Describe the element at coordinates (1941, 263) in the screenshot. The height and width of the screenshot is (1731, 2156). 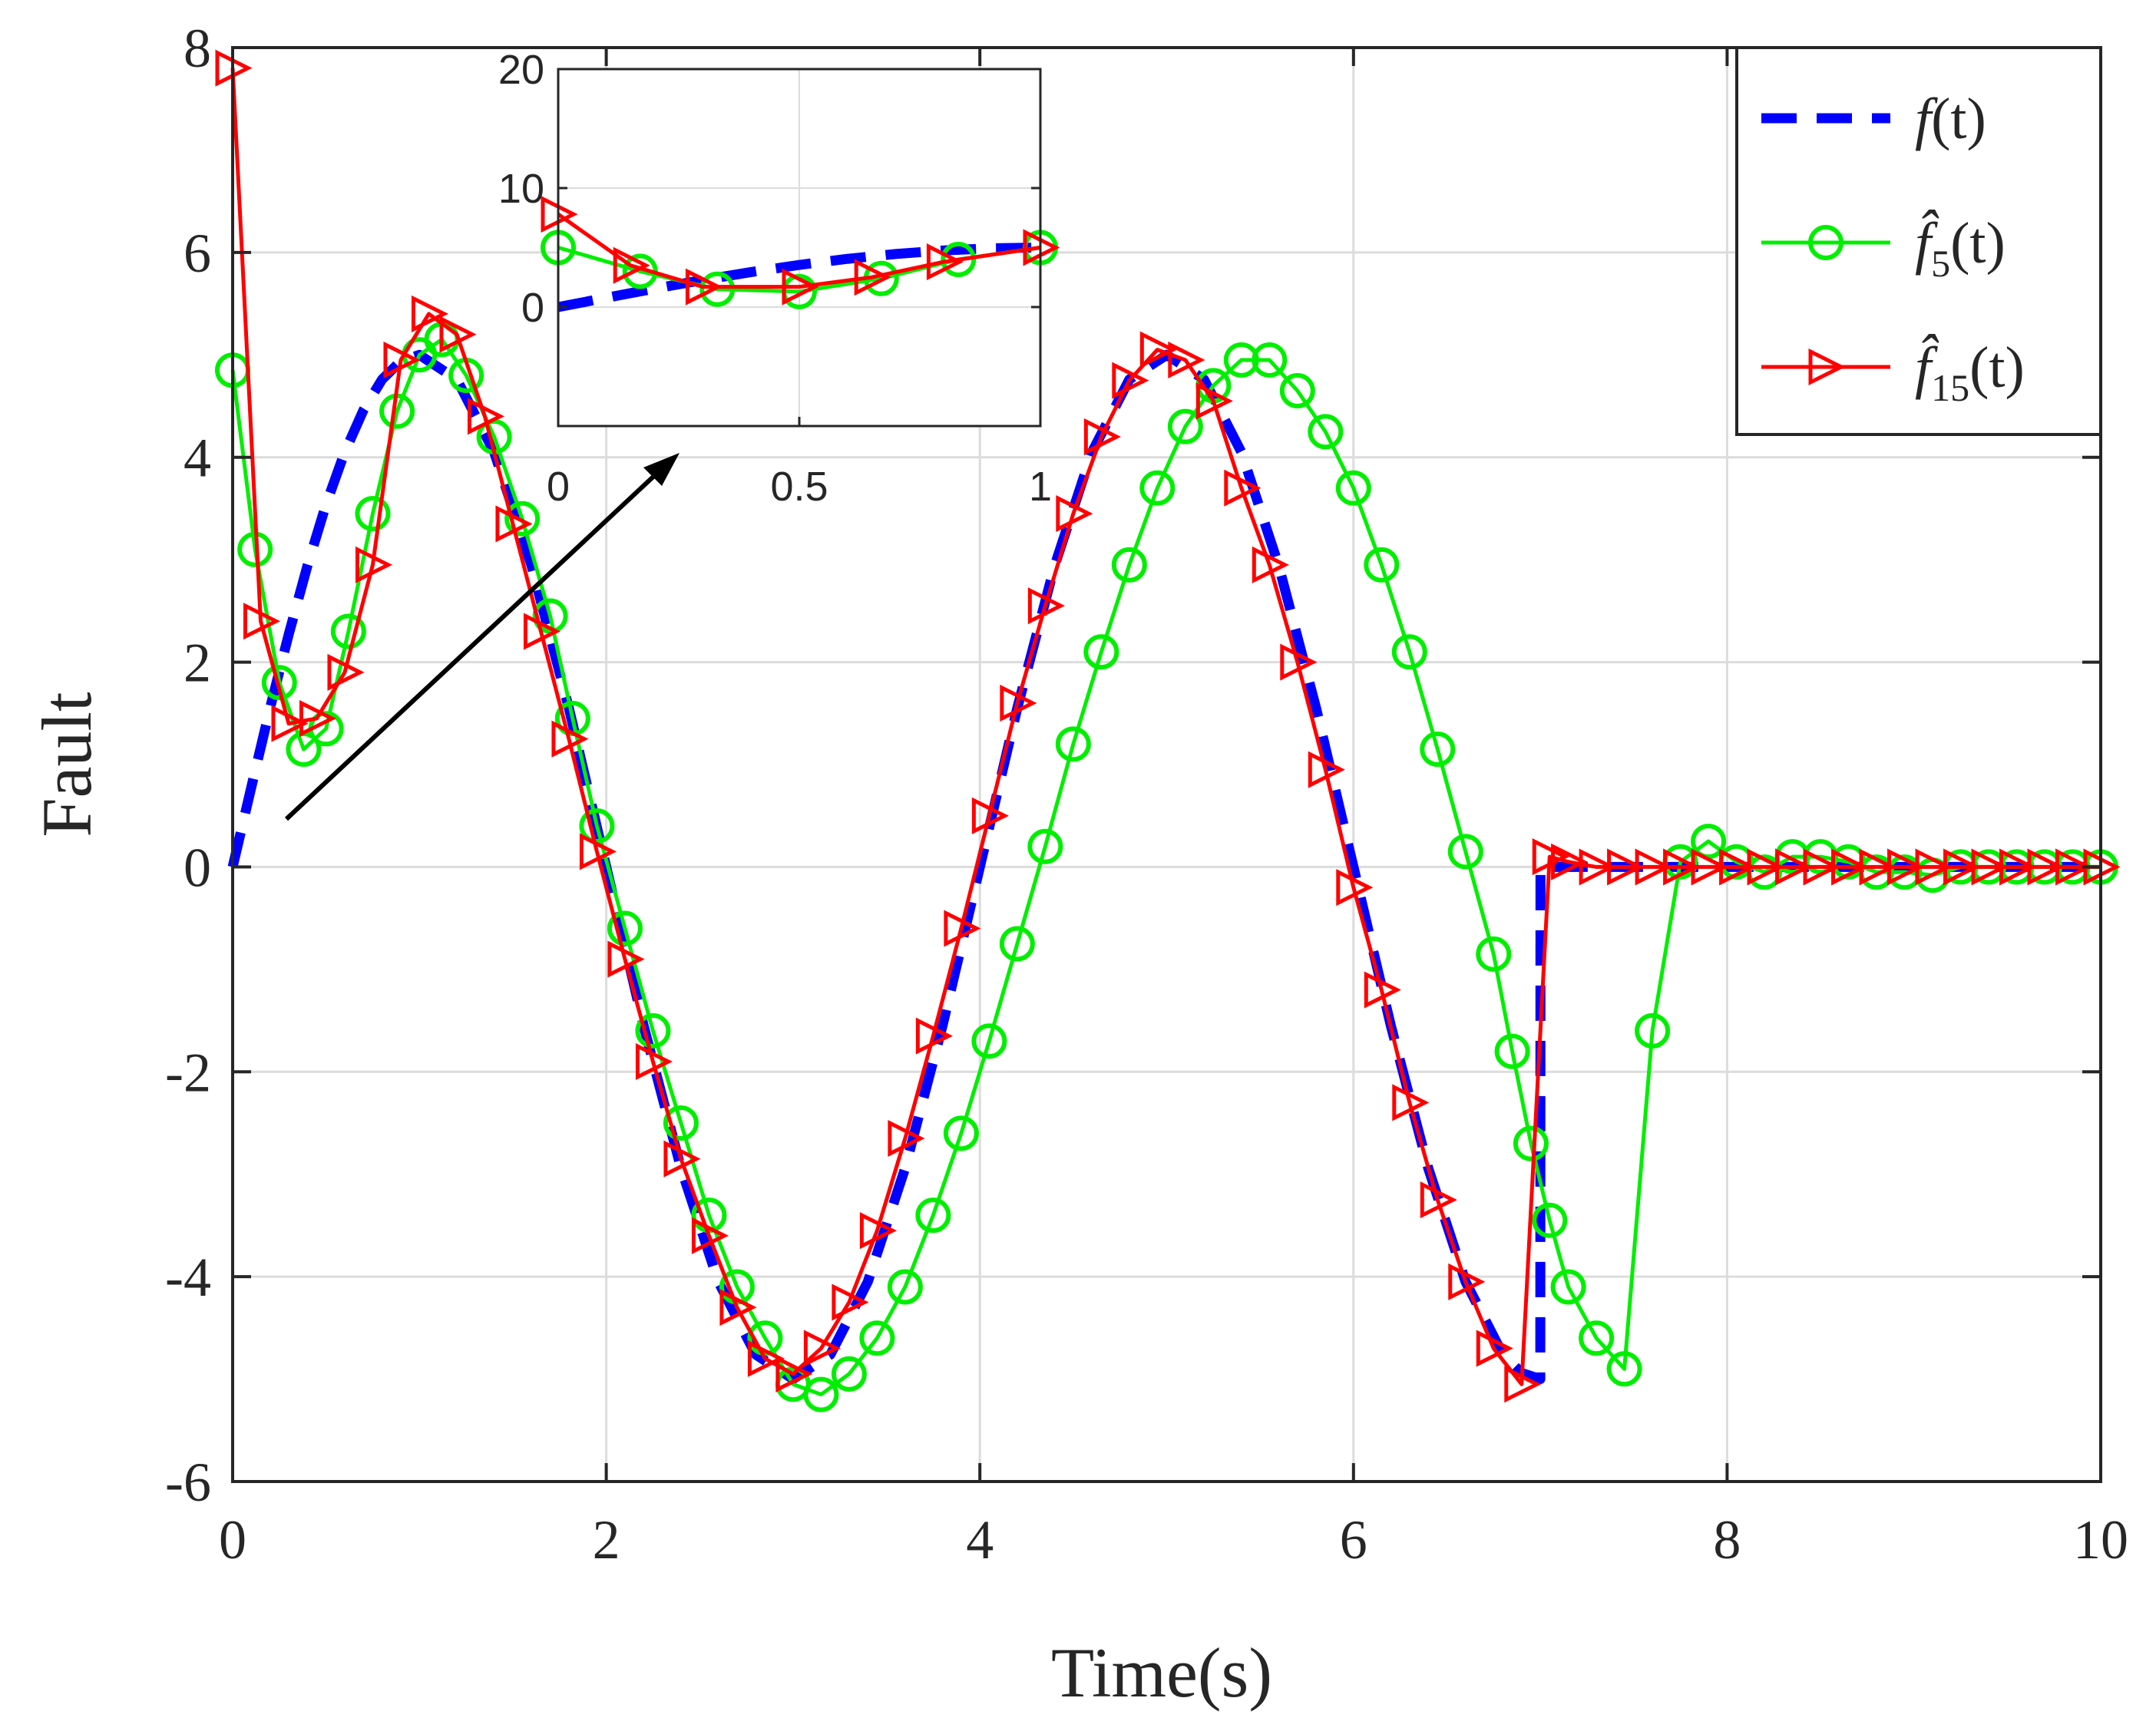
I see `legend-subscript: 5` at that location.